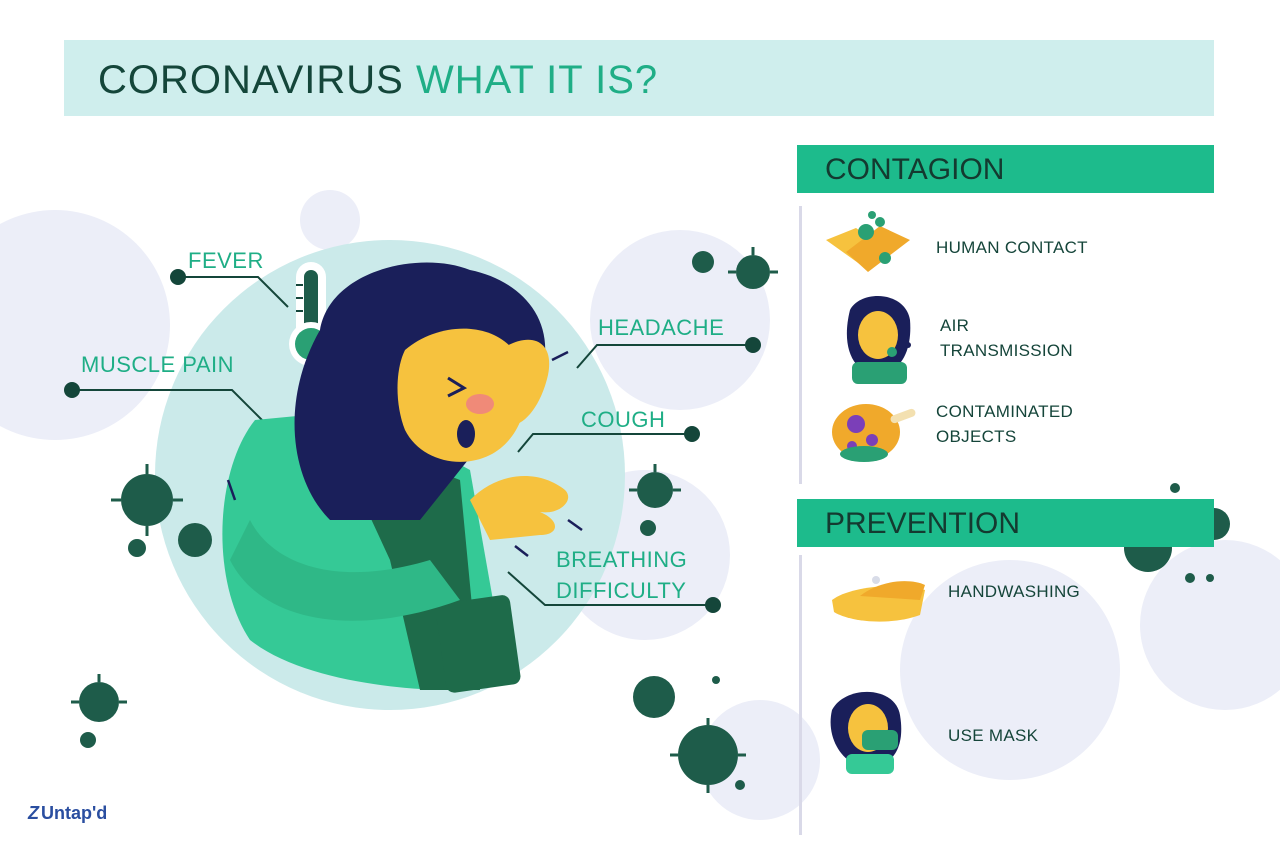 The image size is (1280, 853). What do you see at coordinates (226, 260) in the screenshot?
I see `symptom-fever-label: FEVER` at bounding box center [226, 260].